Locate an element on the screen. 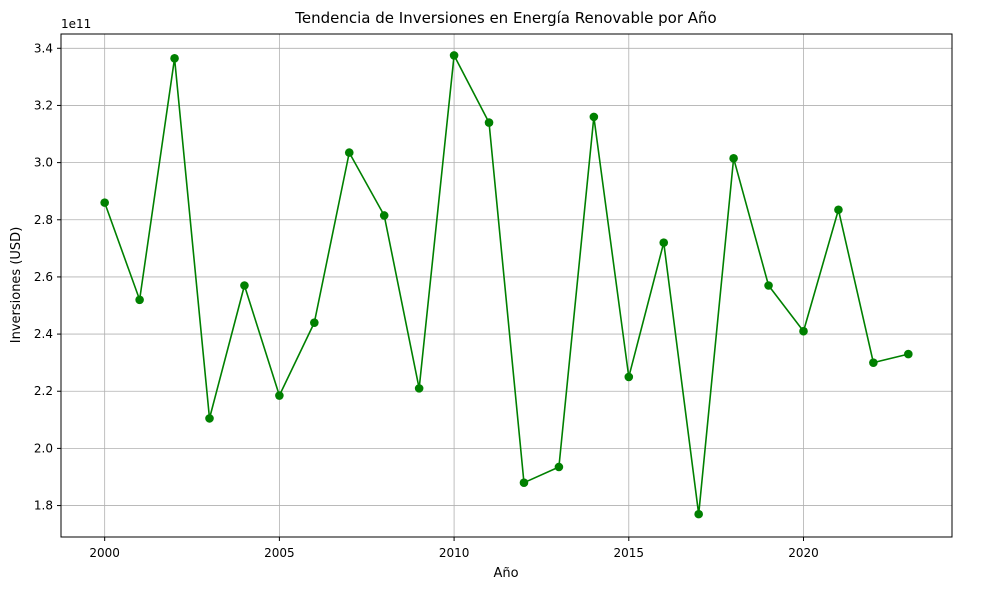  y-tick-label: 3.0 is located at coordinates (43, 163).